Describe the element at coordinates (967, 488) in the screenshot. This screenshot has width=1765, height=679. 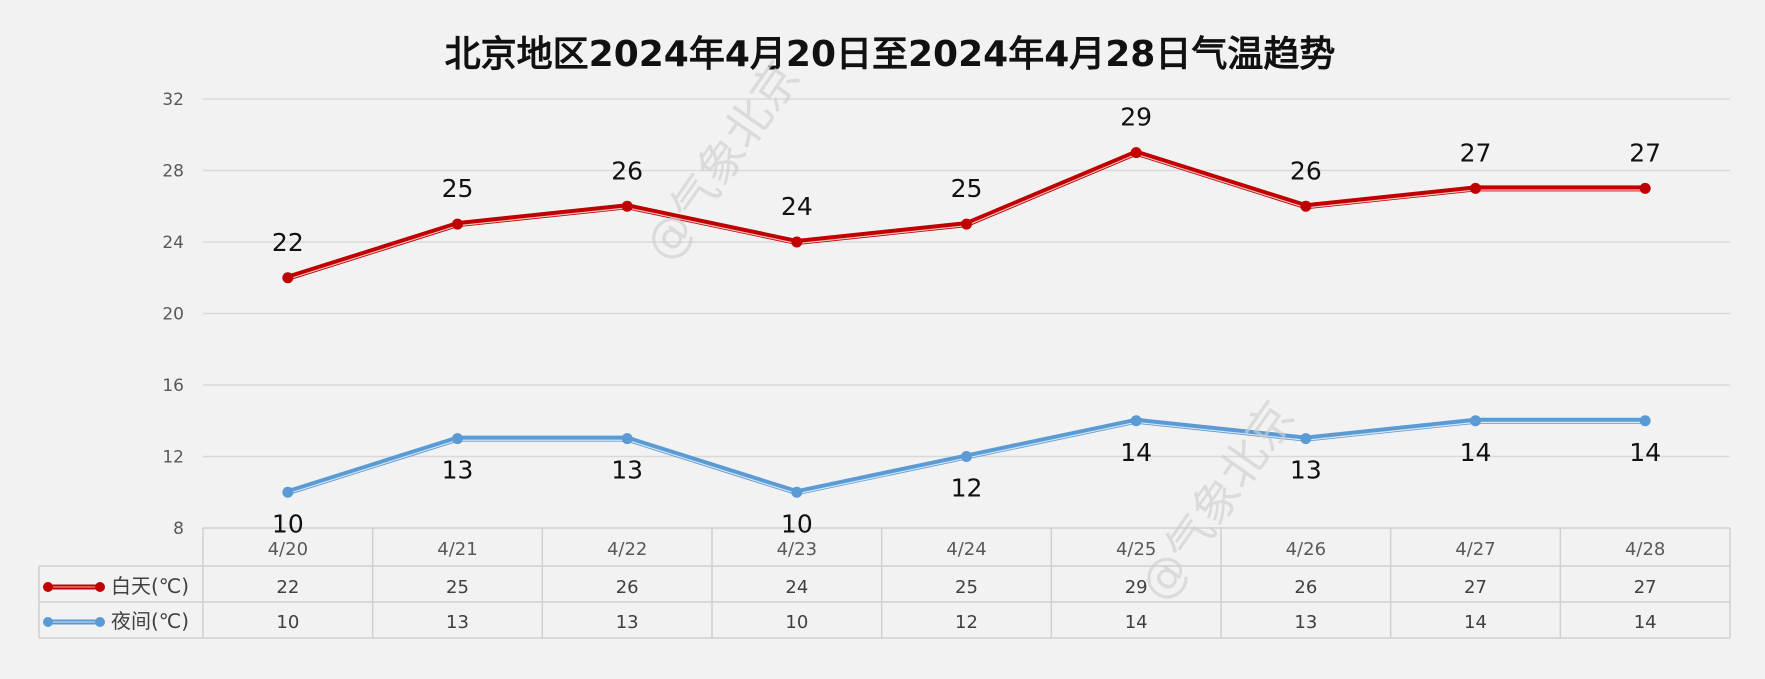
I see `data-label: 12` at that location.